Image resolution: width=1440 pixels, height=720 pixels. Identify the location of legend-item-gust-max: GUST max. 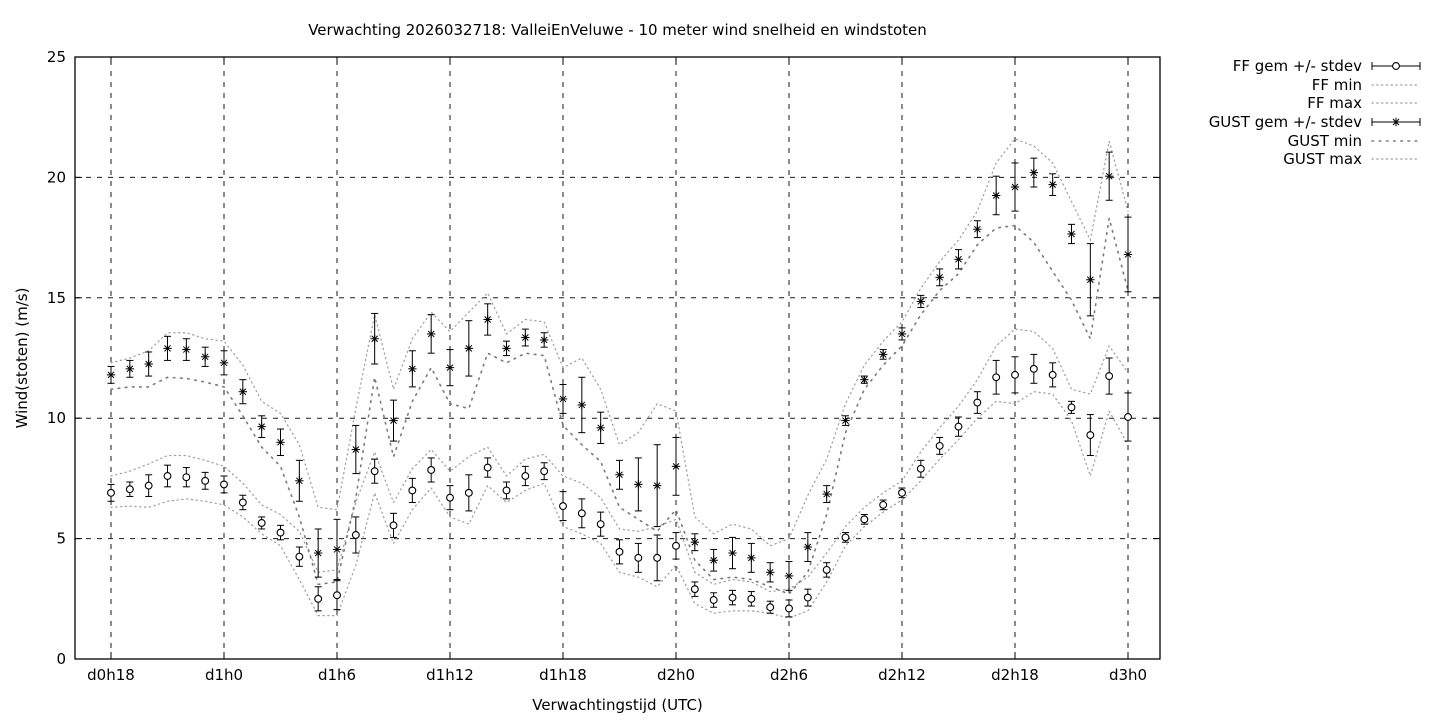
(1307, 159).